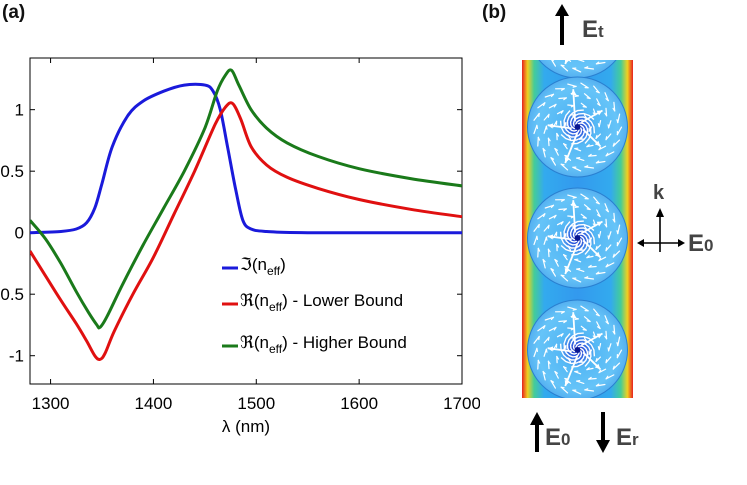 The width and height of the screenshot is (747, 485). I want to click on reflected-field-label: Er, so click(627, 437).